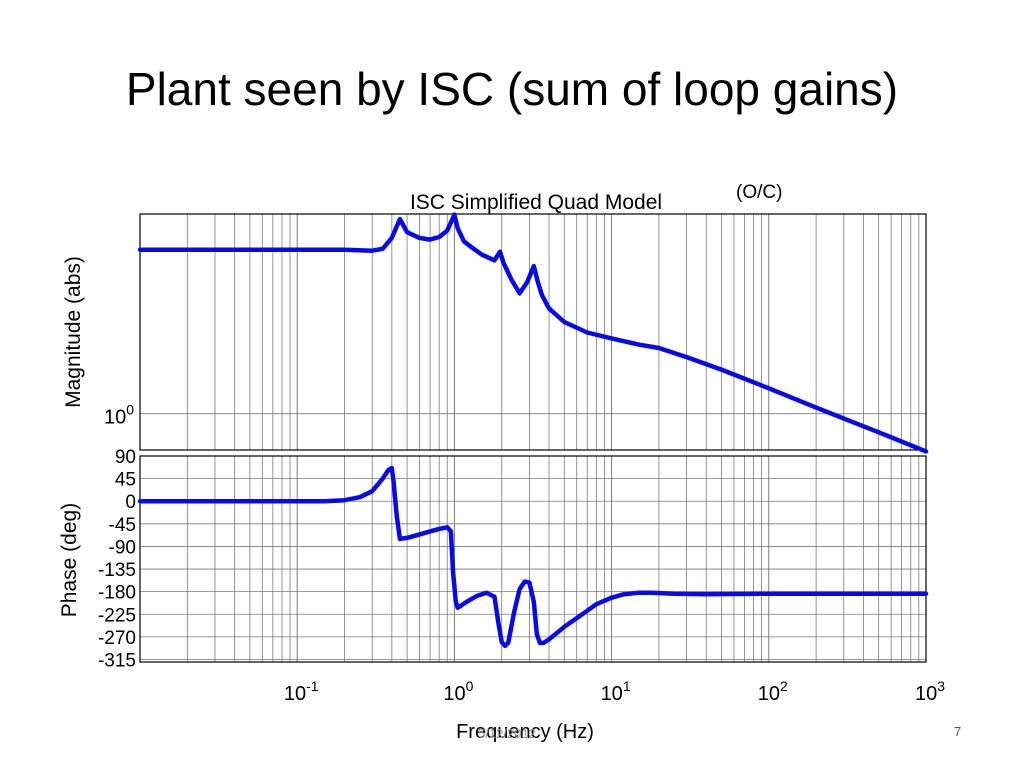  I want to click on tick-label: 10¹, so click(616, 691).